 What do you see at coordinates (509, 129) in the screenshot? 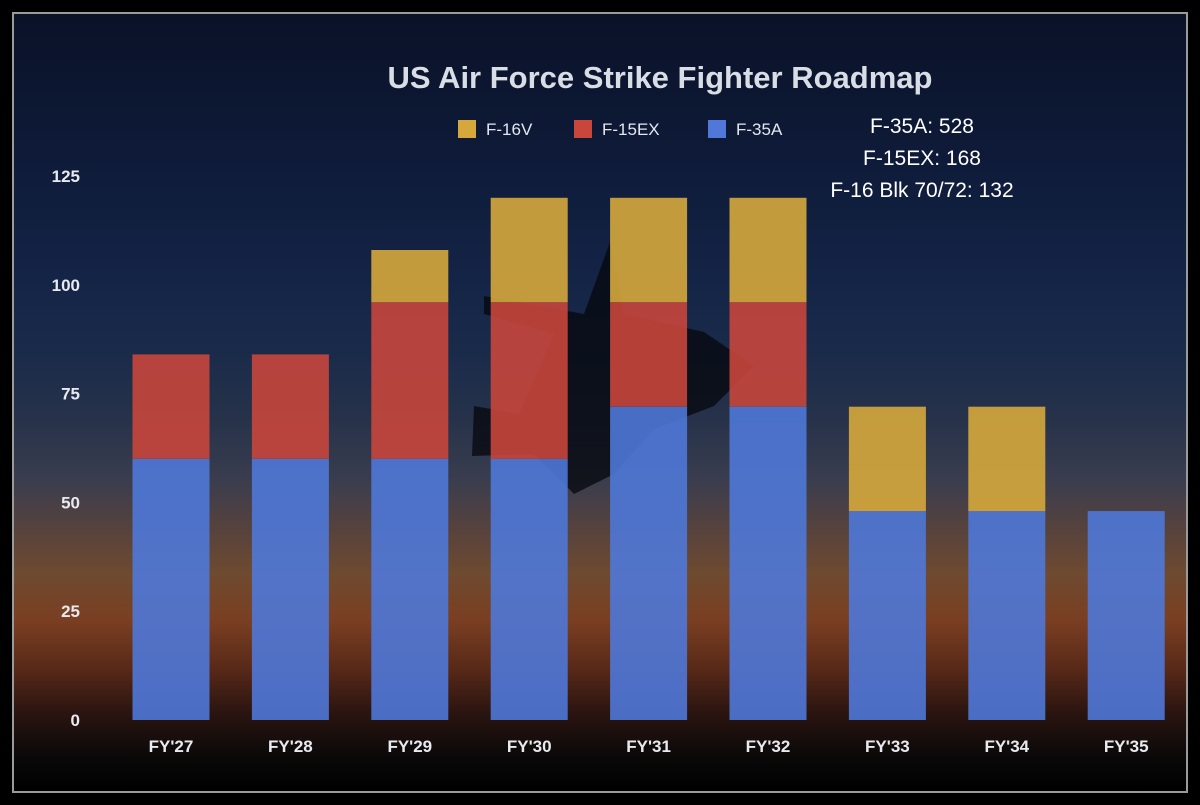
I see `legend-label: F-16V` at bounding box center [509, 129].